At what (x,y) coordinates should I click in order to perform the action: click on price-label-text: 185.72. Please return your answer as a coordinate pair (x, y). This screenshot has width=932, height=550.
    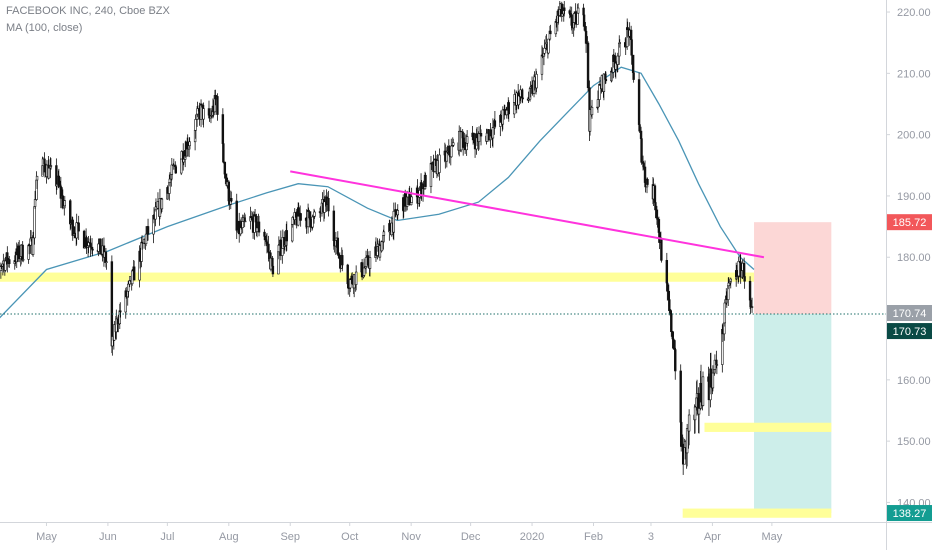
    Looking at the image, I should click on (910, 223).